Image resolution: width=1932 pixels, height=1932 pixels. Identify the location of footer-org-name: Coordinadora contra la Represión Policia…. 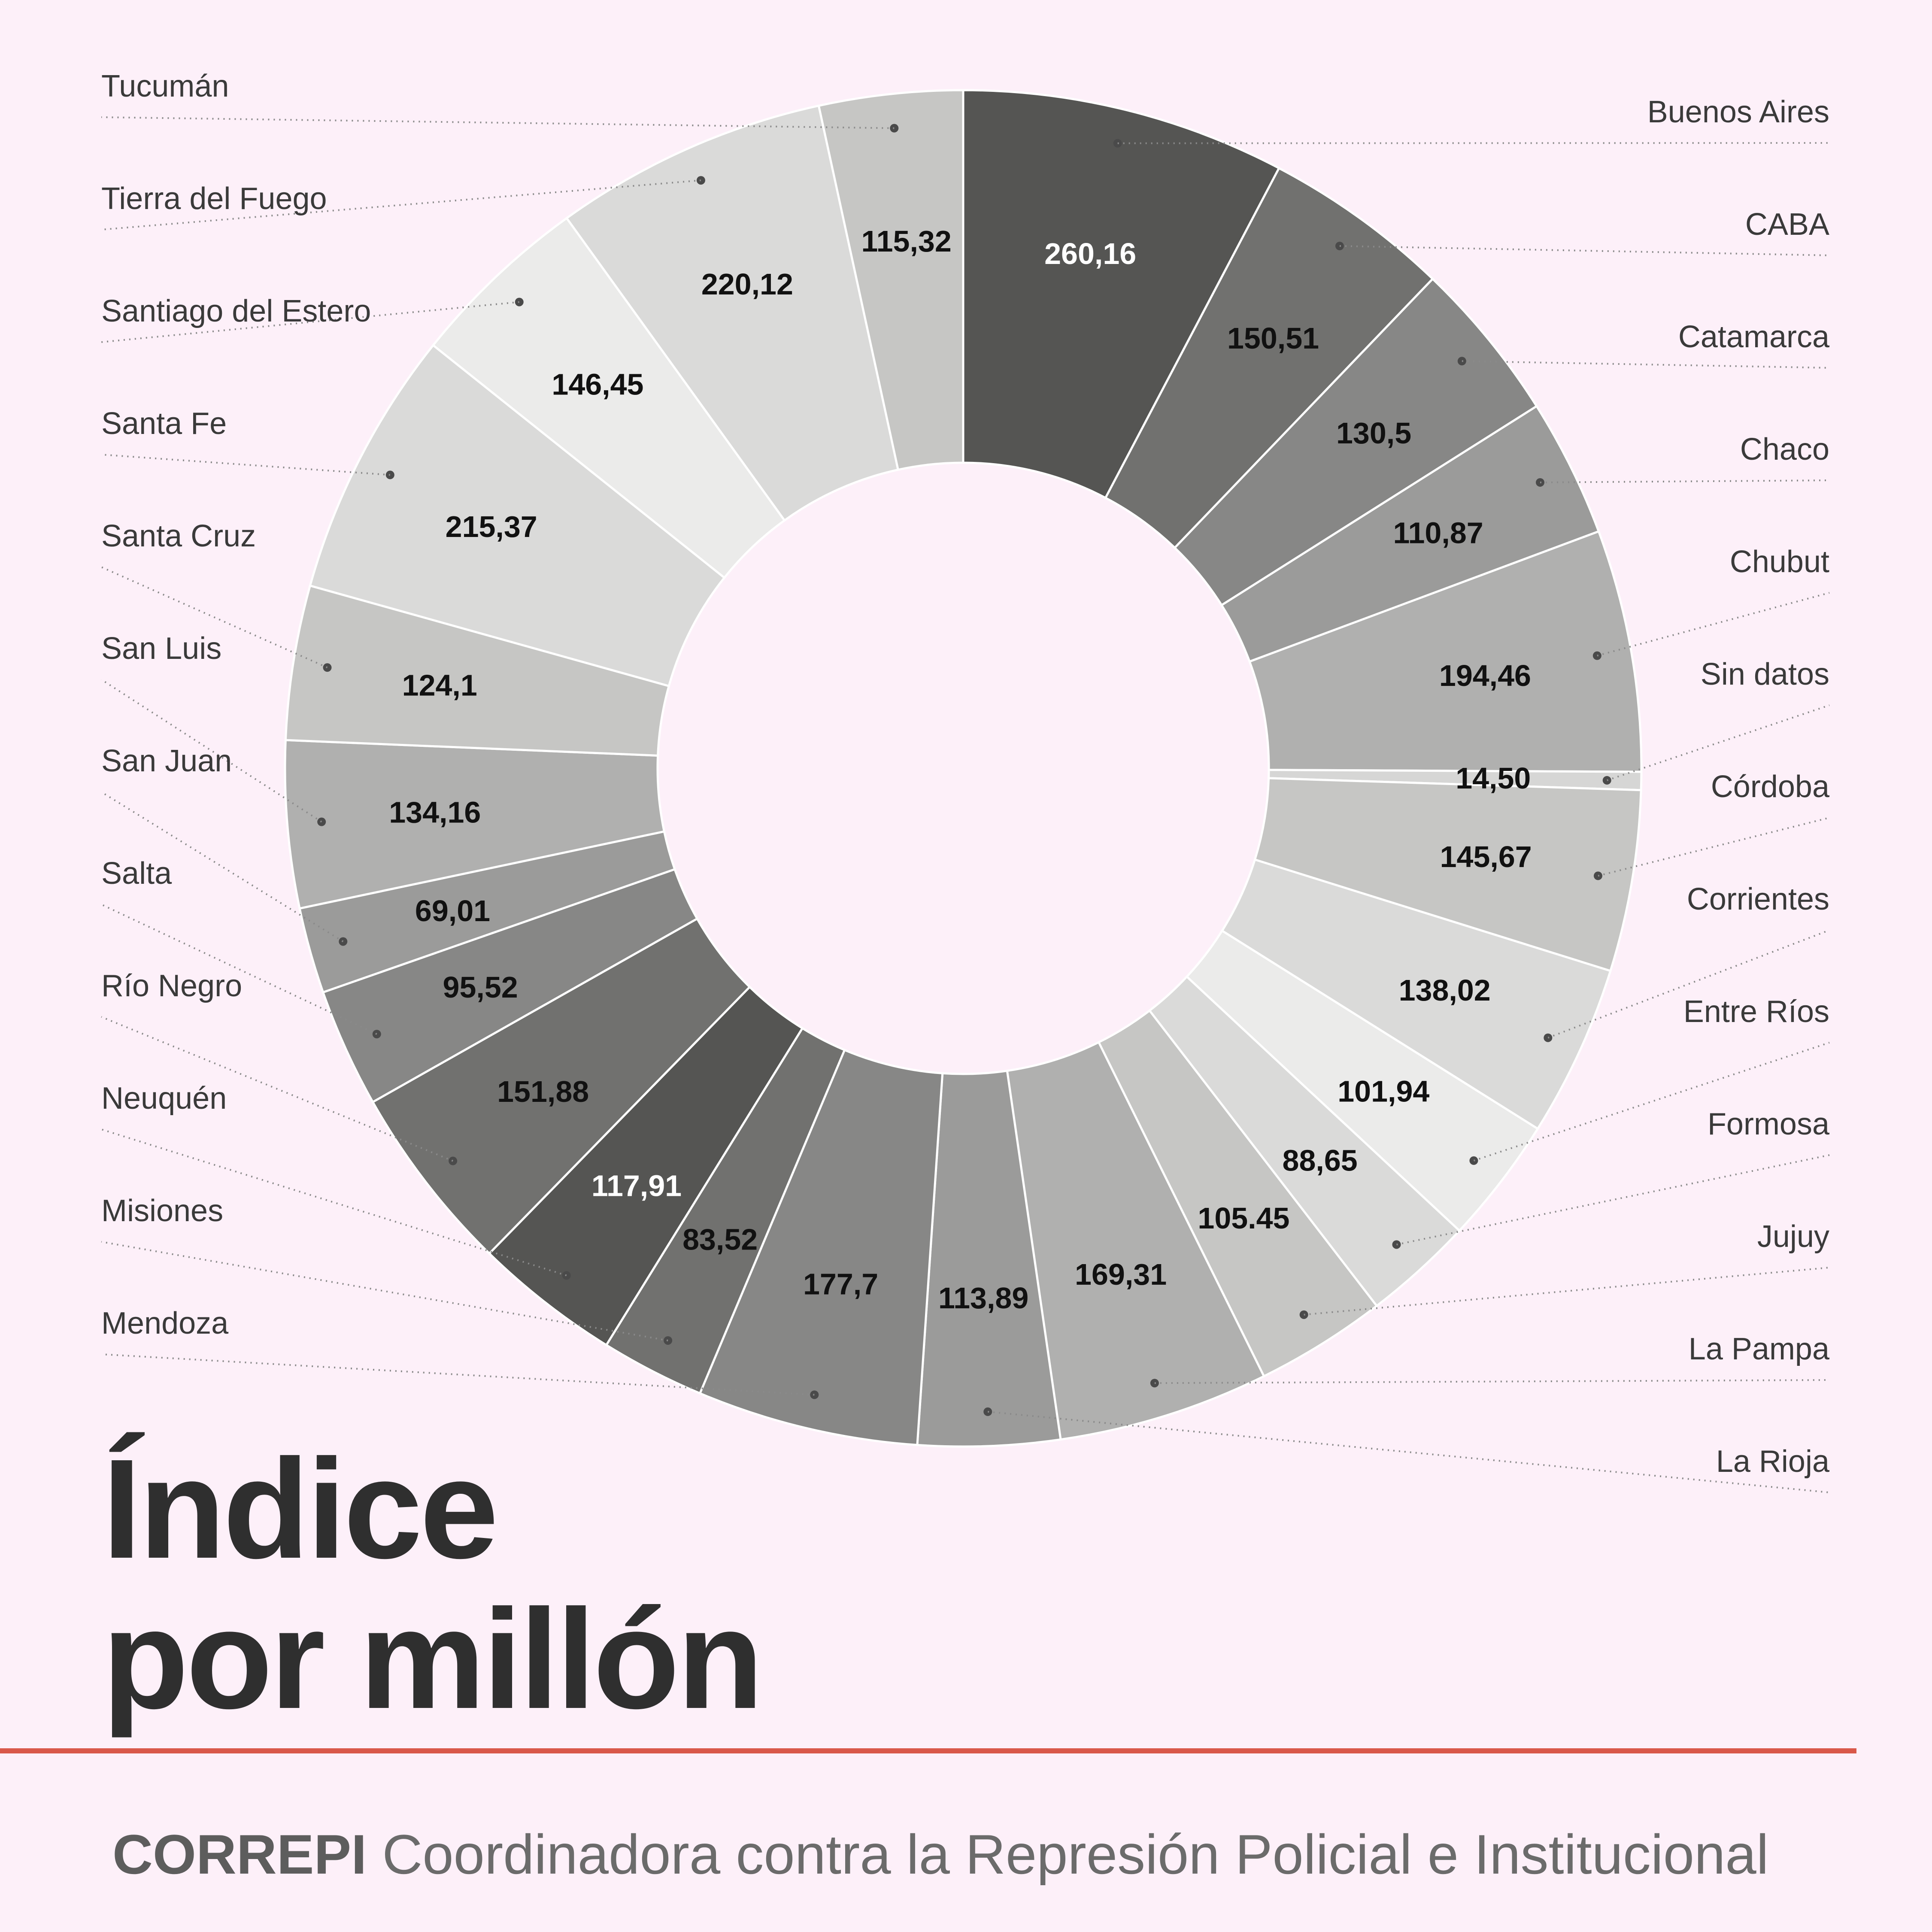
(1075, 1854).